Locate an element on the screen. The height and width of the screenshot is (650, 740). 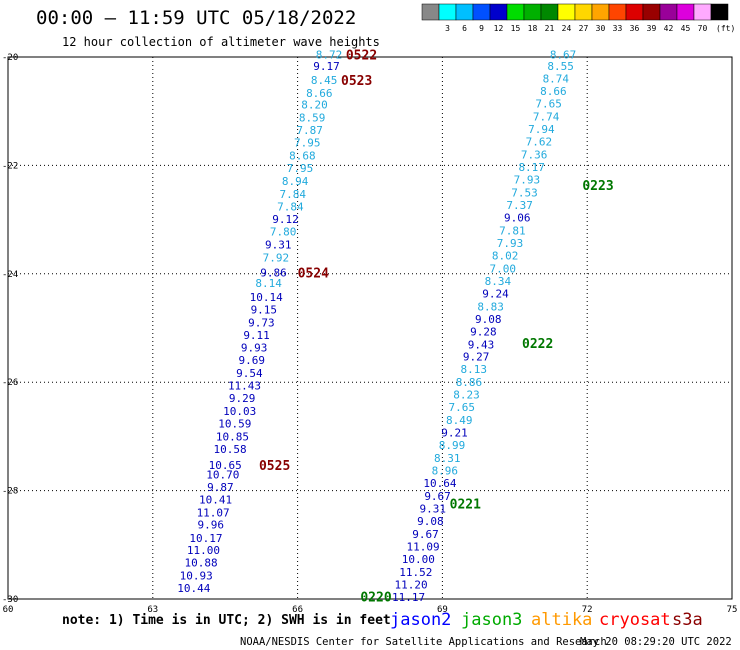
color-swatch-label: 33 is located at coordinates (618, 28).